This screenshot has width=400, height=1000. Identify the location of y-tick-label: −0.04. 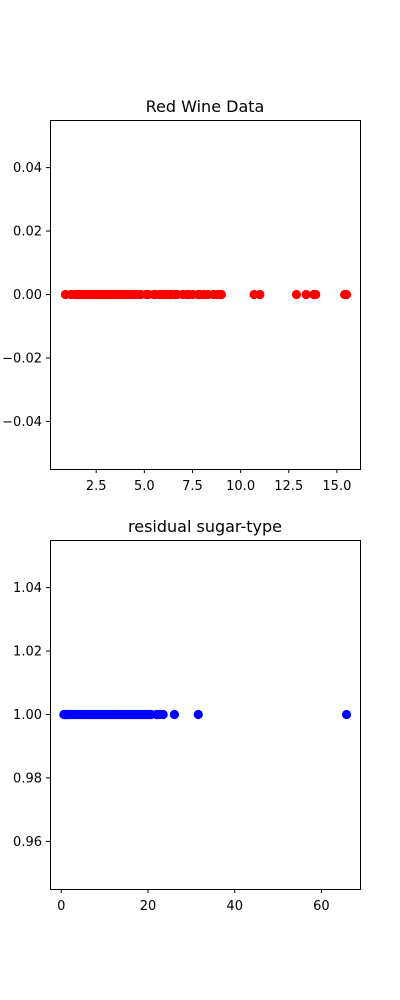
(22, 422).